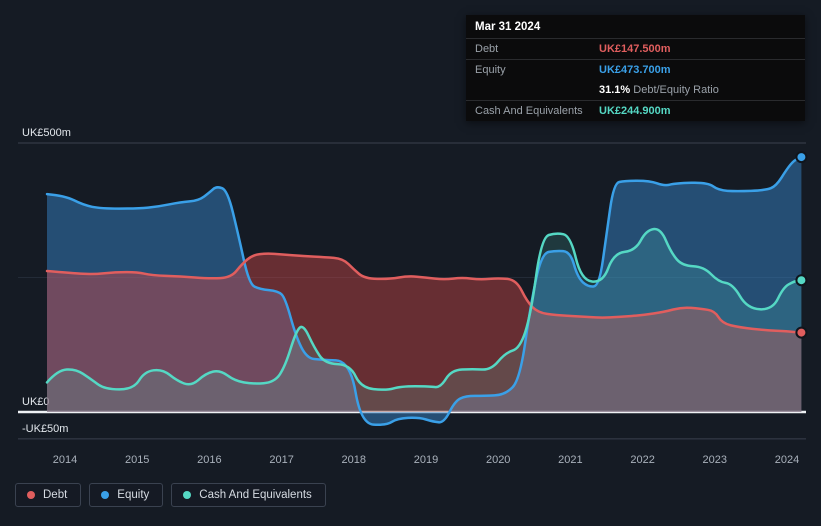 This screenshot has height=526, width=821. Describe the element at coordinates (170, 495) in the screenshot. I see `chart-legend: Debt Equity Cash And Equivalents` at that location.